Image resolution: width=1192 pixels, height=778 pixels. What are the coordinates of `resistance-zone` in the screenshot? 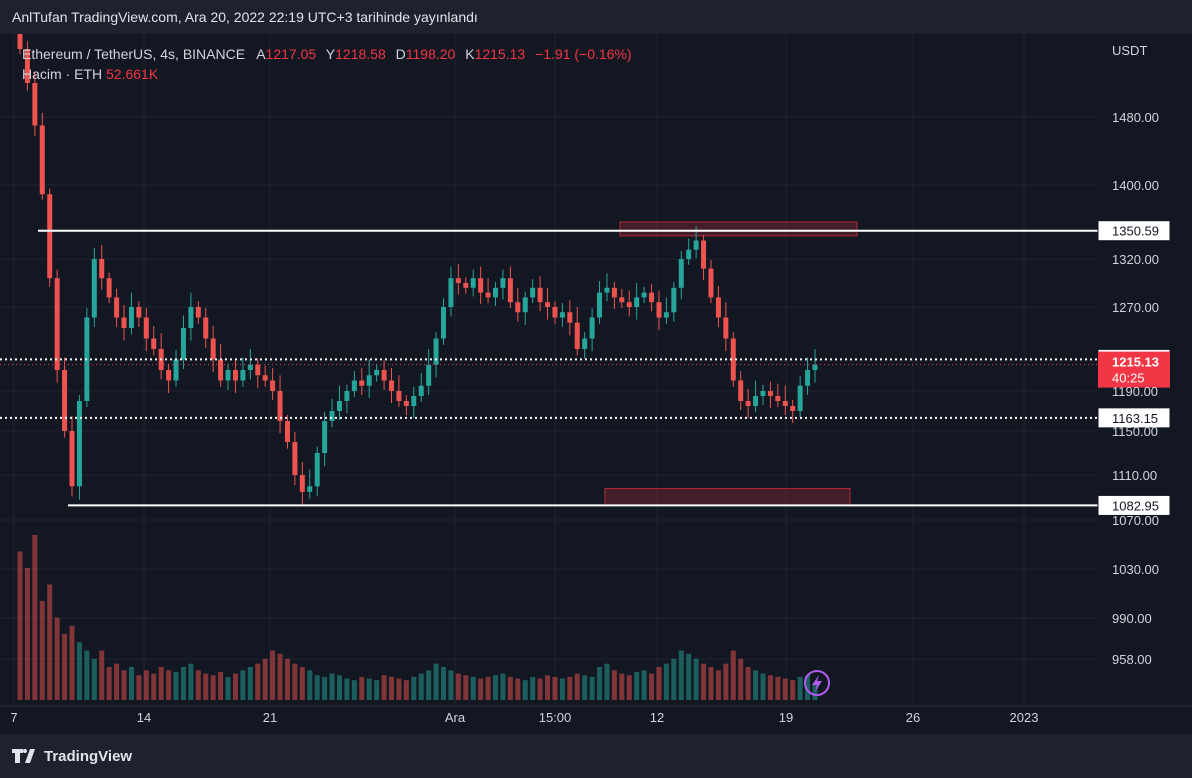 It's located at (738, 229).